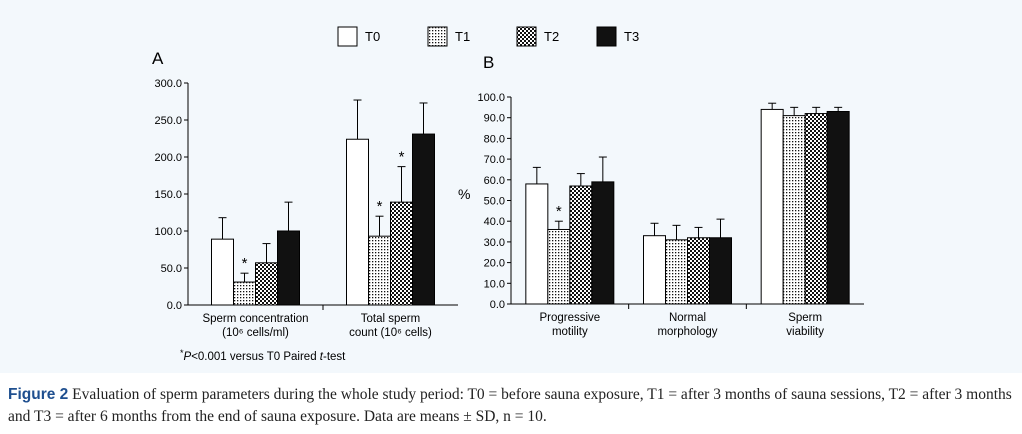  I want to click on caption-label: Figure 2, so click(38, 394).